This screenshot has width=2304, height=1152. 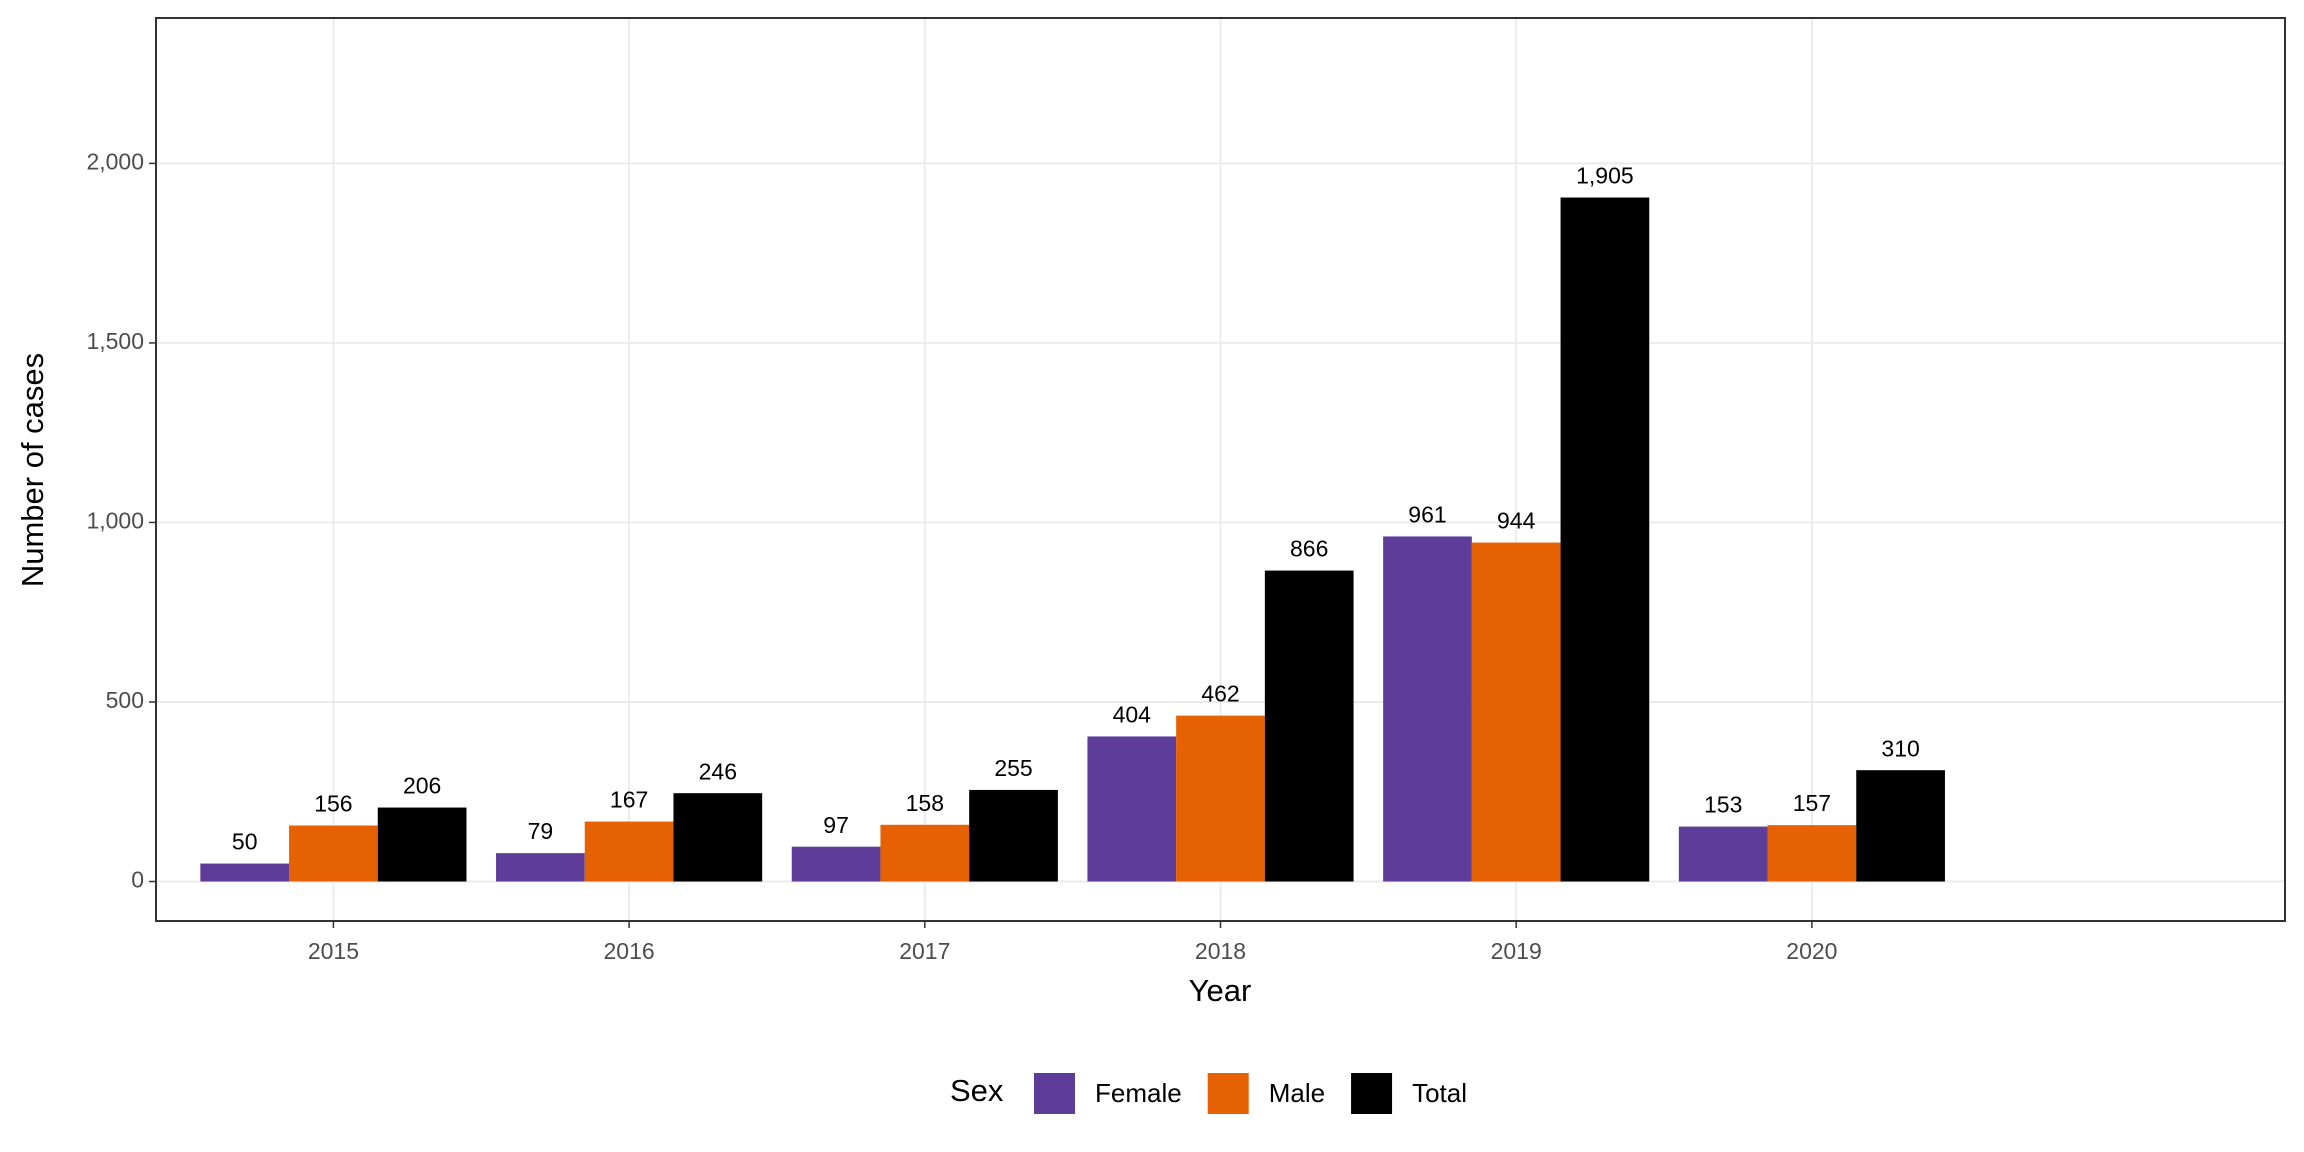 What do you see at coordinates (137, 880) in the screenshot?
I see `y-tick-label: 0` at bounding box center [137, 880].